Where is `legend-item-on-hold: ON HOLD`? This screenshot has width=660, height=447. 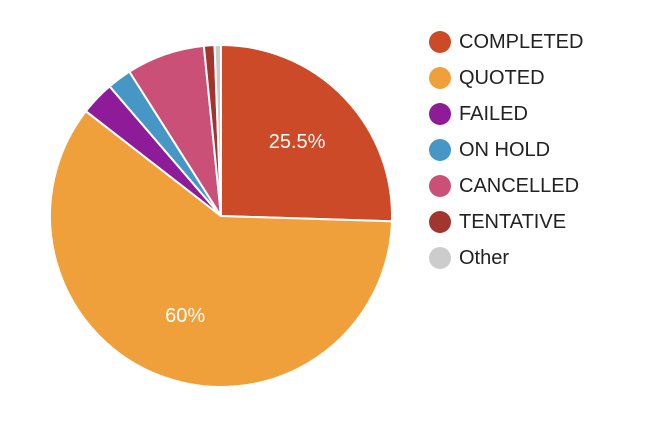 legend-item-on-hold: ON HOLD is located at coordinates (489, 150).